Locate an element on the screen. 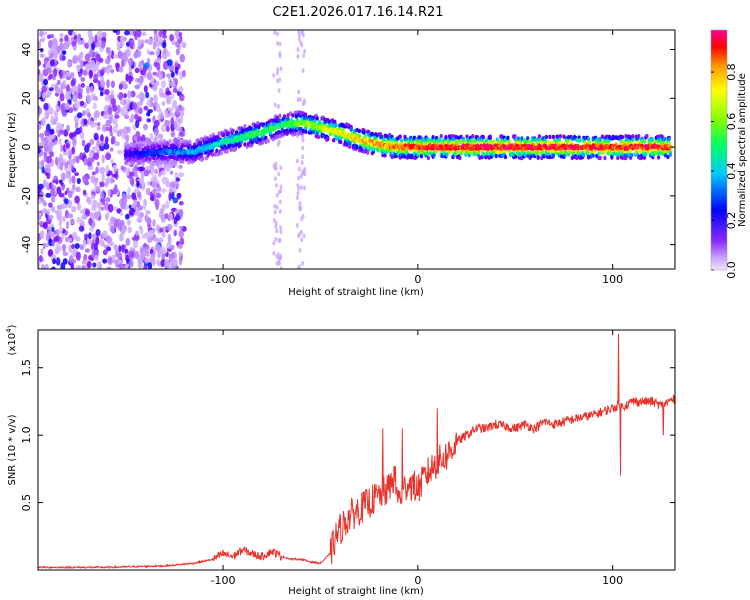 This screenshot has height=600, width=750. snr-xlabel: Height of straight line (km) is located at coordinates (356, 591).